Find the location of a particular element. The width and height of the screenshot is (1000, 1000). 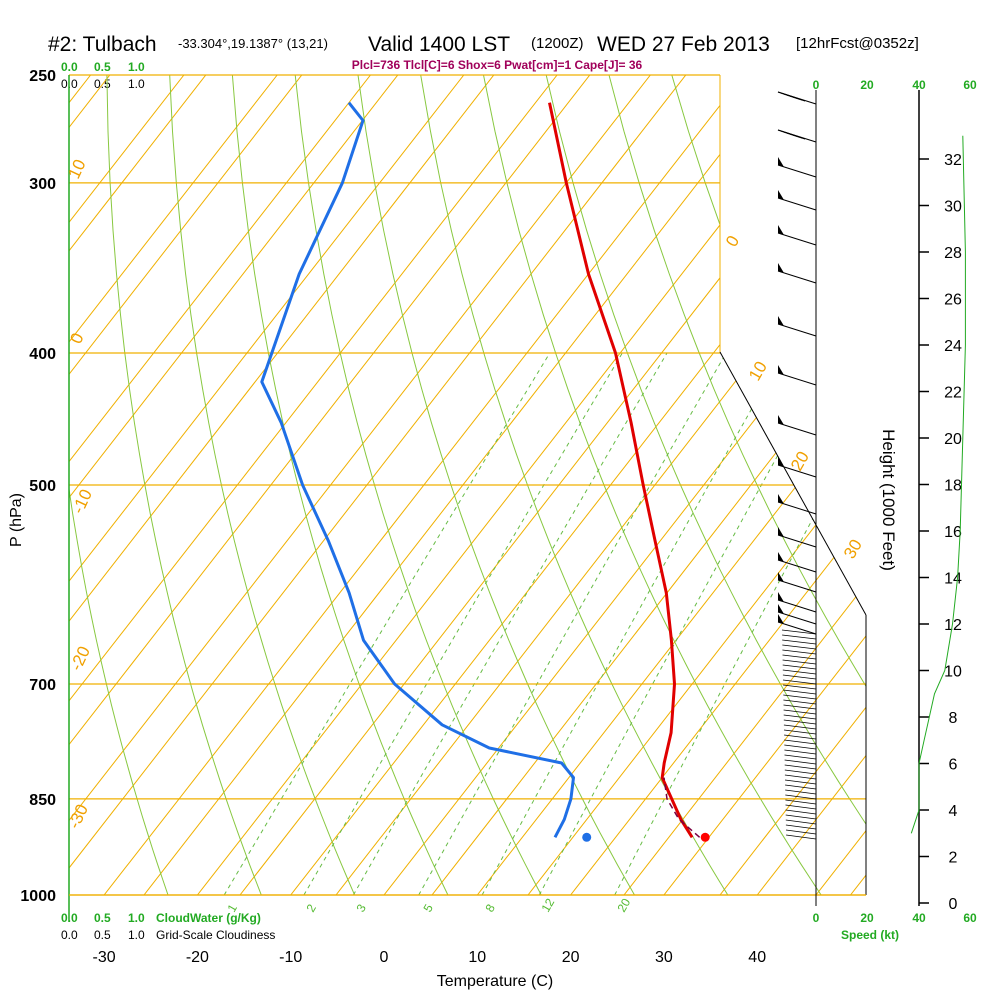

title-valid: Valid 1400 LST is located at coordinates (439, 44).